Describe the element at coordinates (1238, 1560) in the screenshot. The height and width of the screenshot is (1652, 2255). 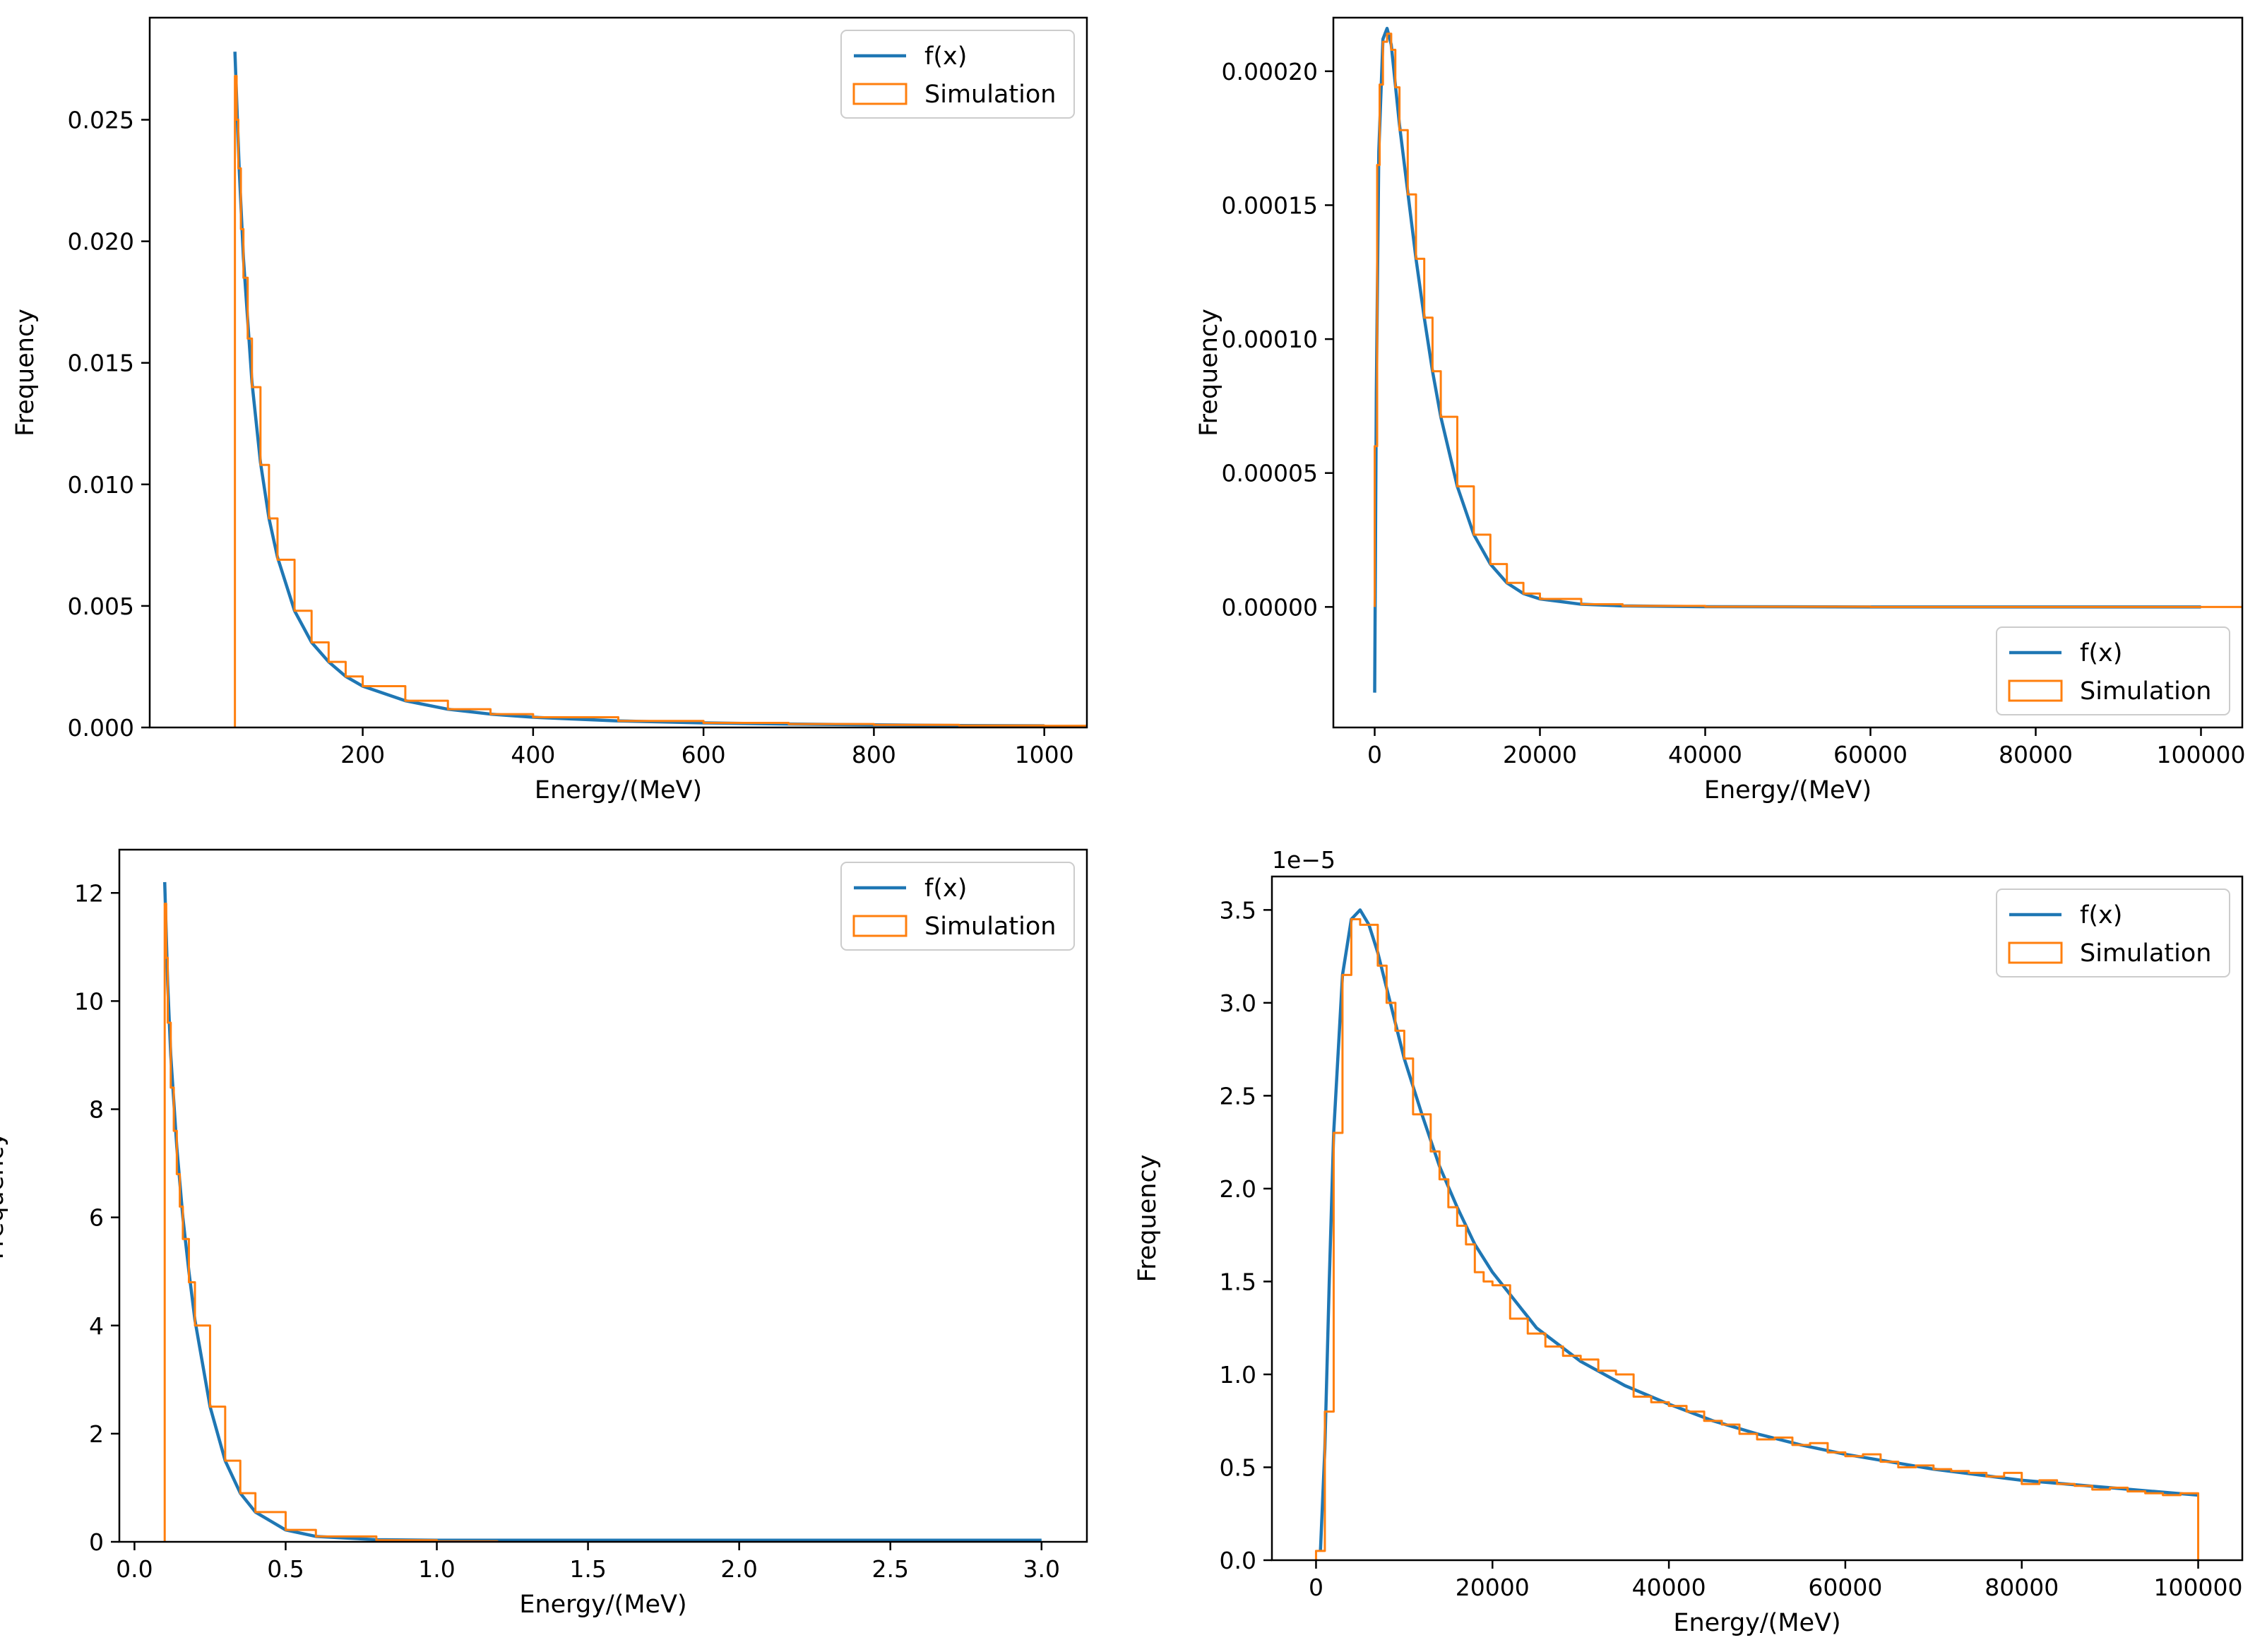
I see `y-tick-label: 0.0` at that location.